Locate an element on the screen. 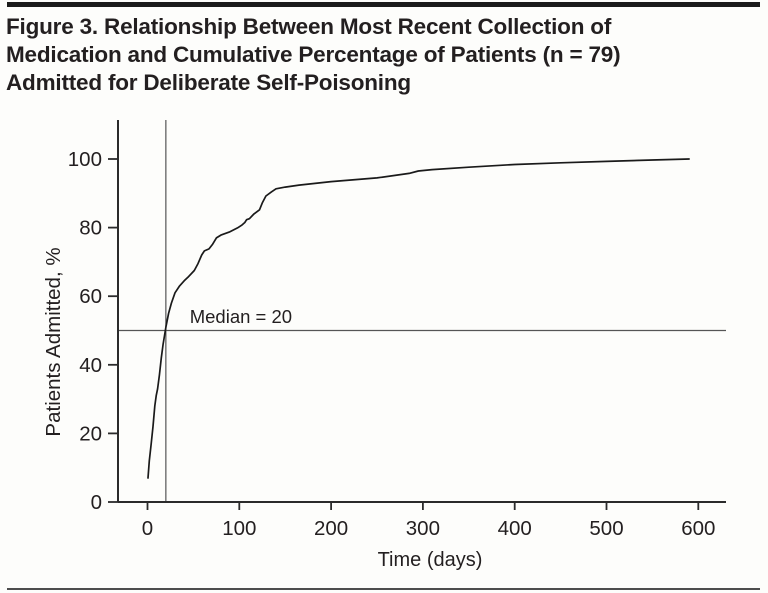 The image size is (768, 593). y-tick-label: 80 is located at coordinates (90, 228).